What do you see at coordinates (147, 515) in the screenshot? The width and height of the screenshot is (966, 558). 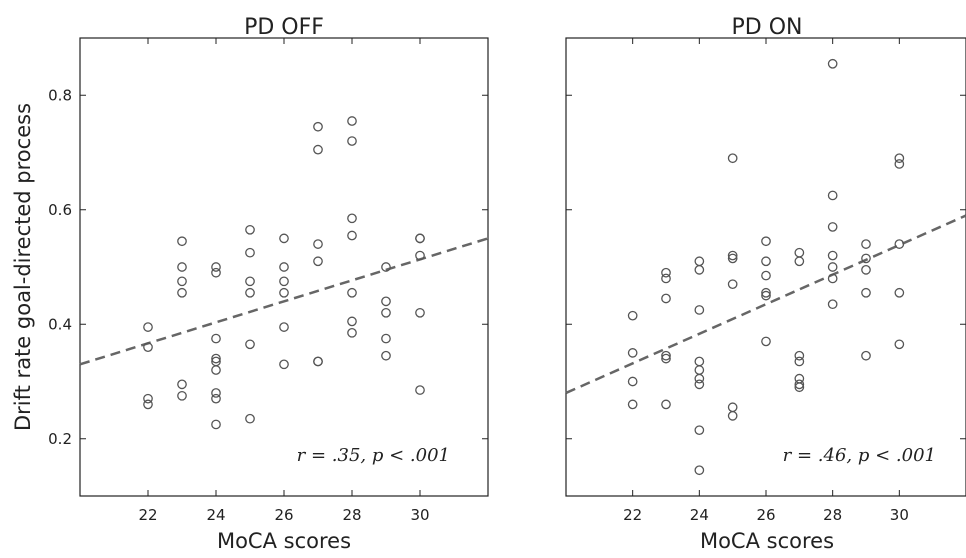 I see `x-tick-label: 22` at bounding box center [147, 515].